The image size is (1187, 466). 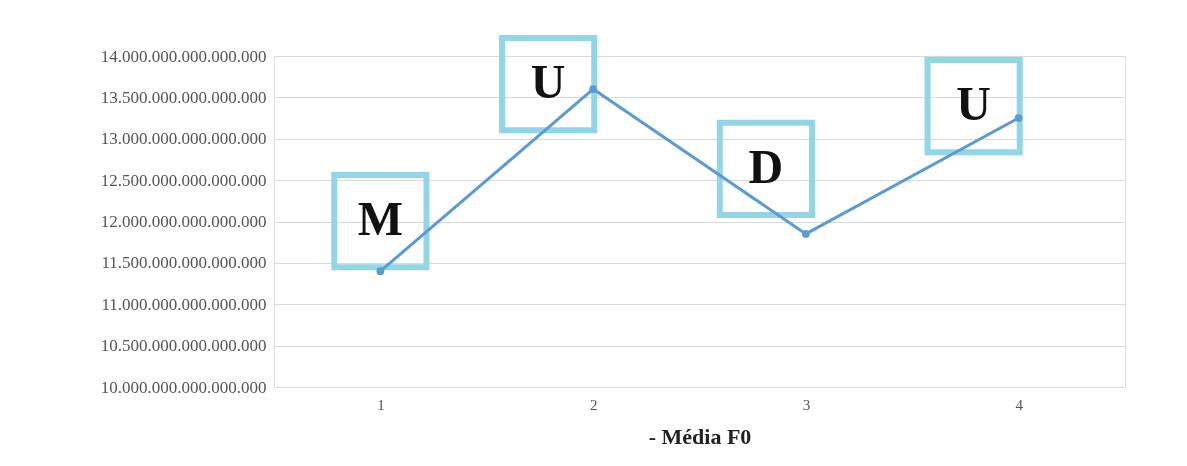 What do you see at coordinates (183, 387) in the screenshot?
I see `y-tick-label: 10.000.000.000.000.000` at bounding box center [183, 387].